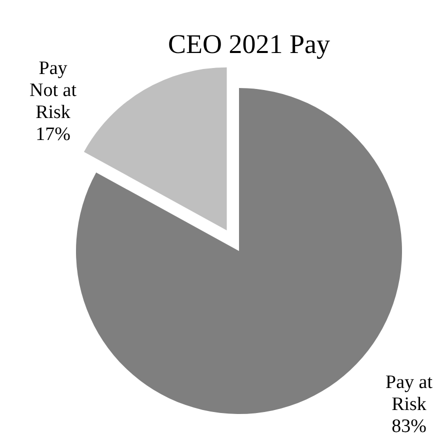 This screenshot has height=441, width=438. What do you see at coordinates (249, 44) in the screenshot?
I see `chart-title: CEO 2021 Pay` at bounding box center [249, 44].